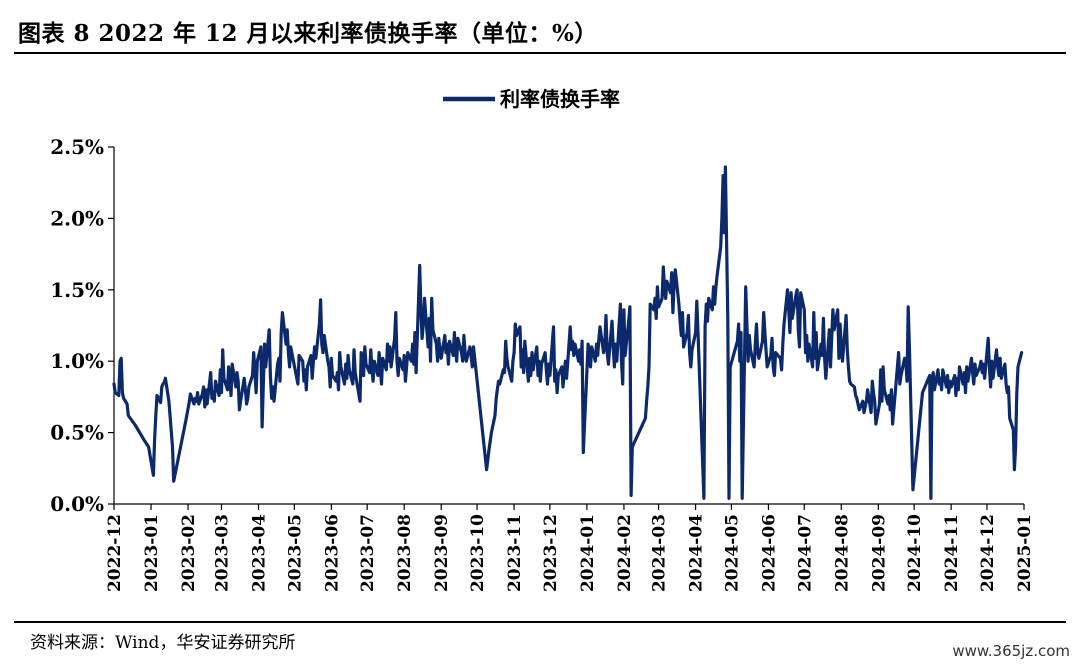 This screenshot has width=1080, height=668. Describe the element at coordinates (842, 553) in the screenshot. I see `x-tick-label: 2024-08` at that location.